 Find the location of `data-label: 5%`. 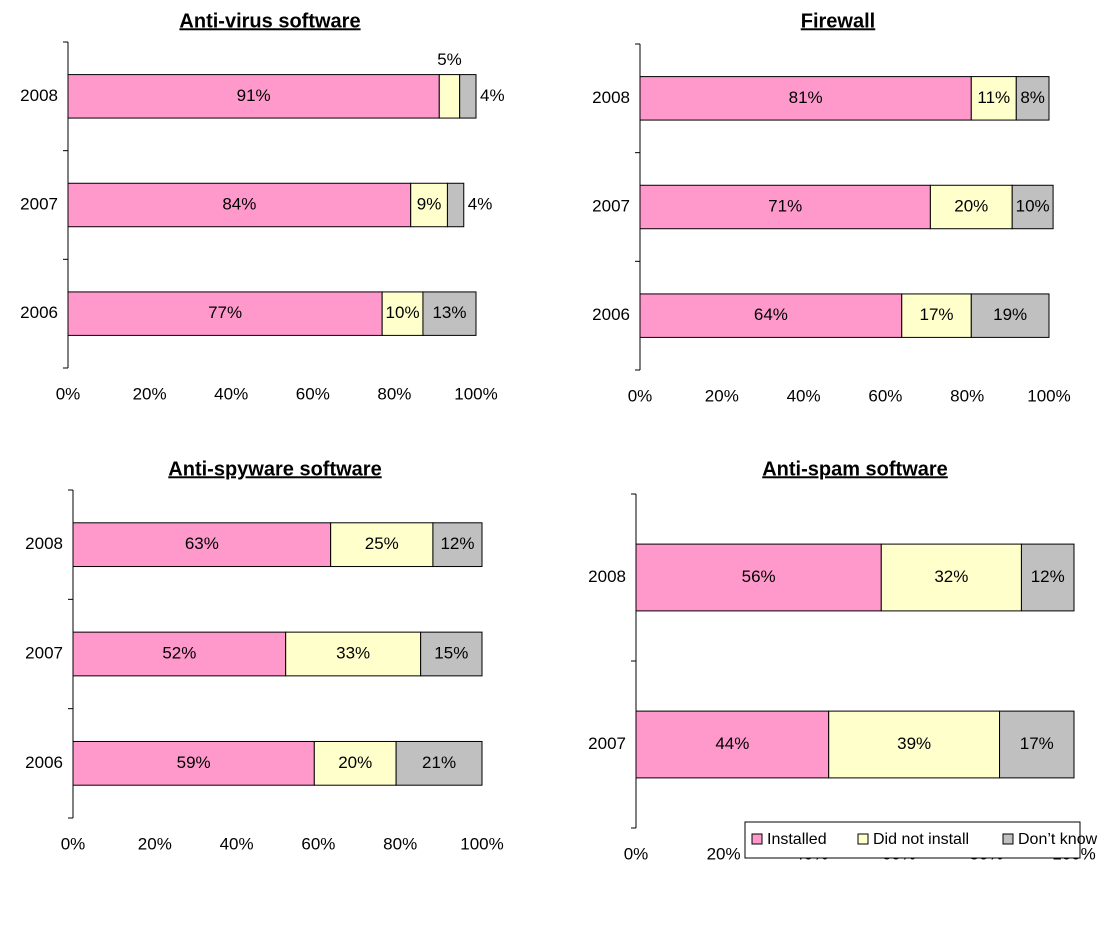

data-label: 5% is located at coordinates (449, 59).